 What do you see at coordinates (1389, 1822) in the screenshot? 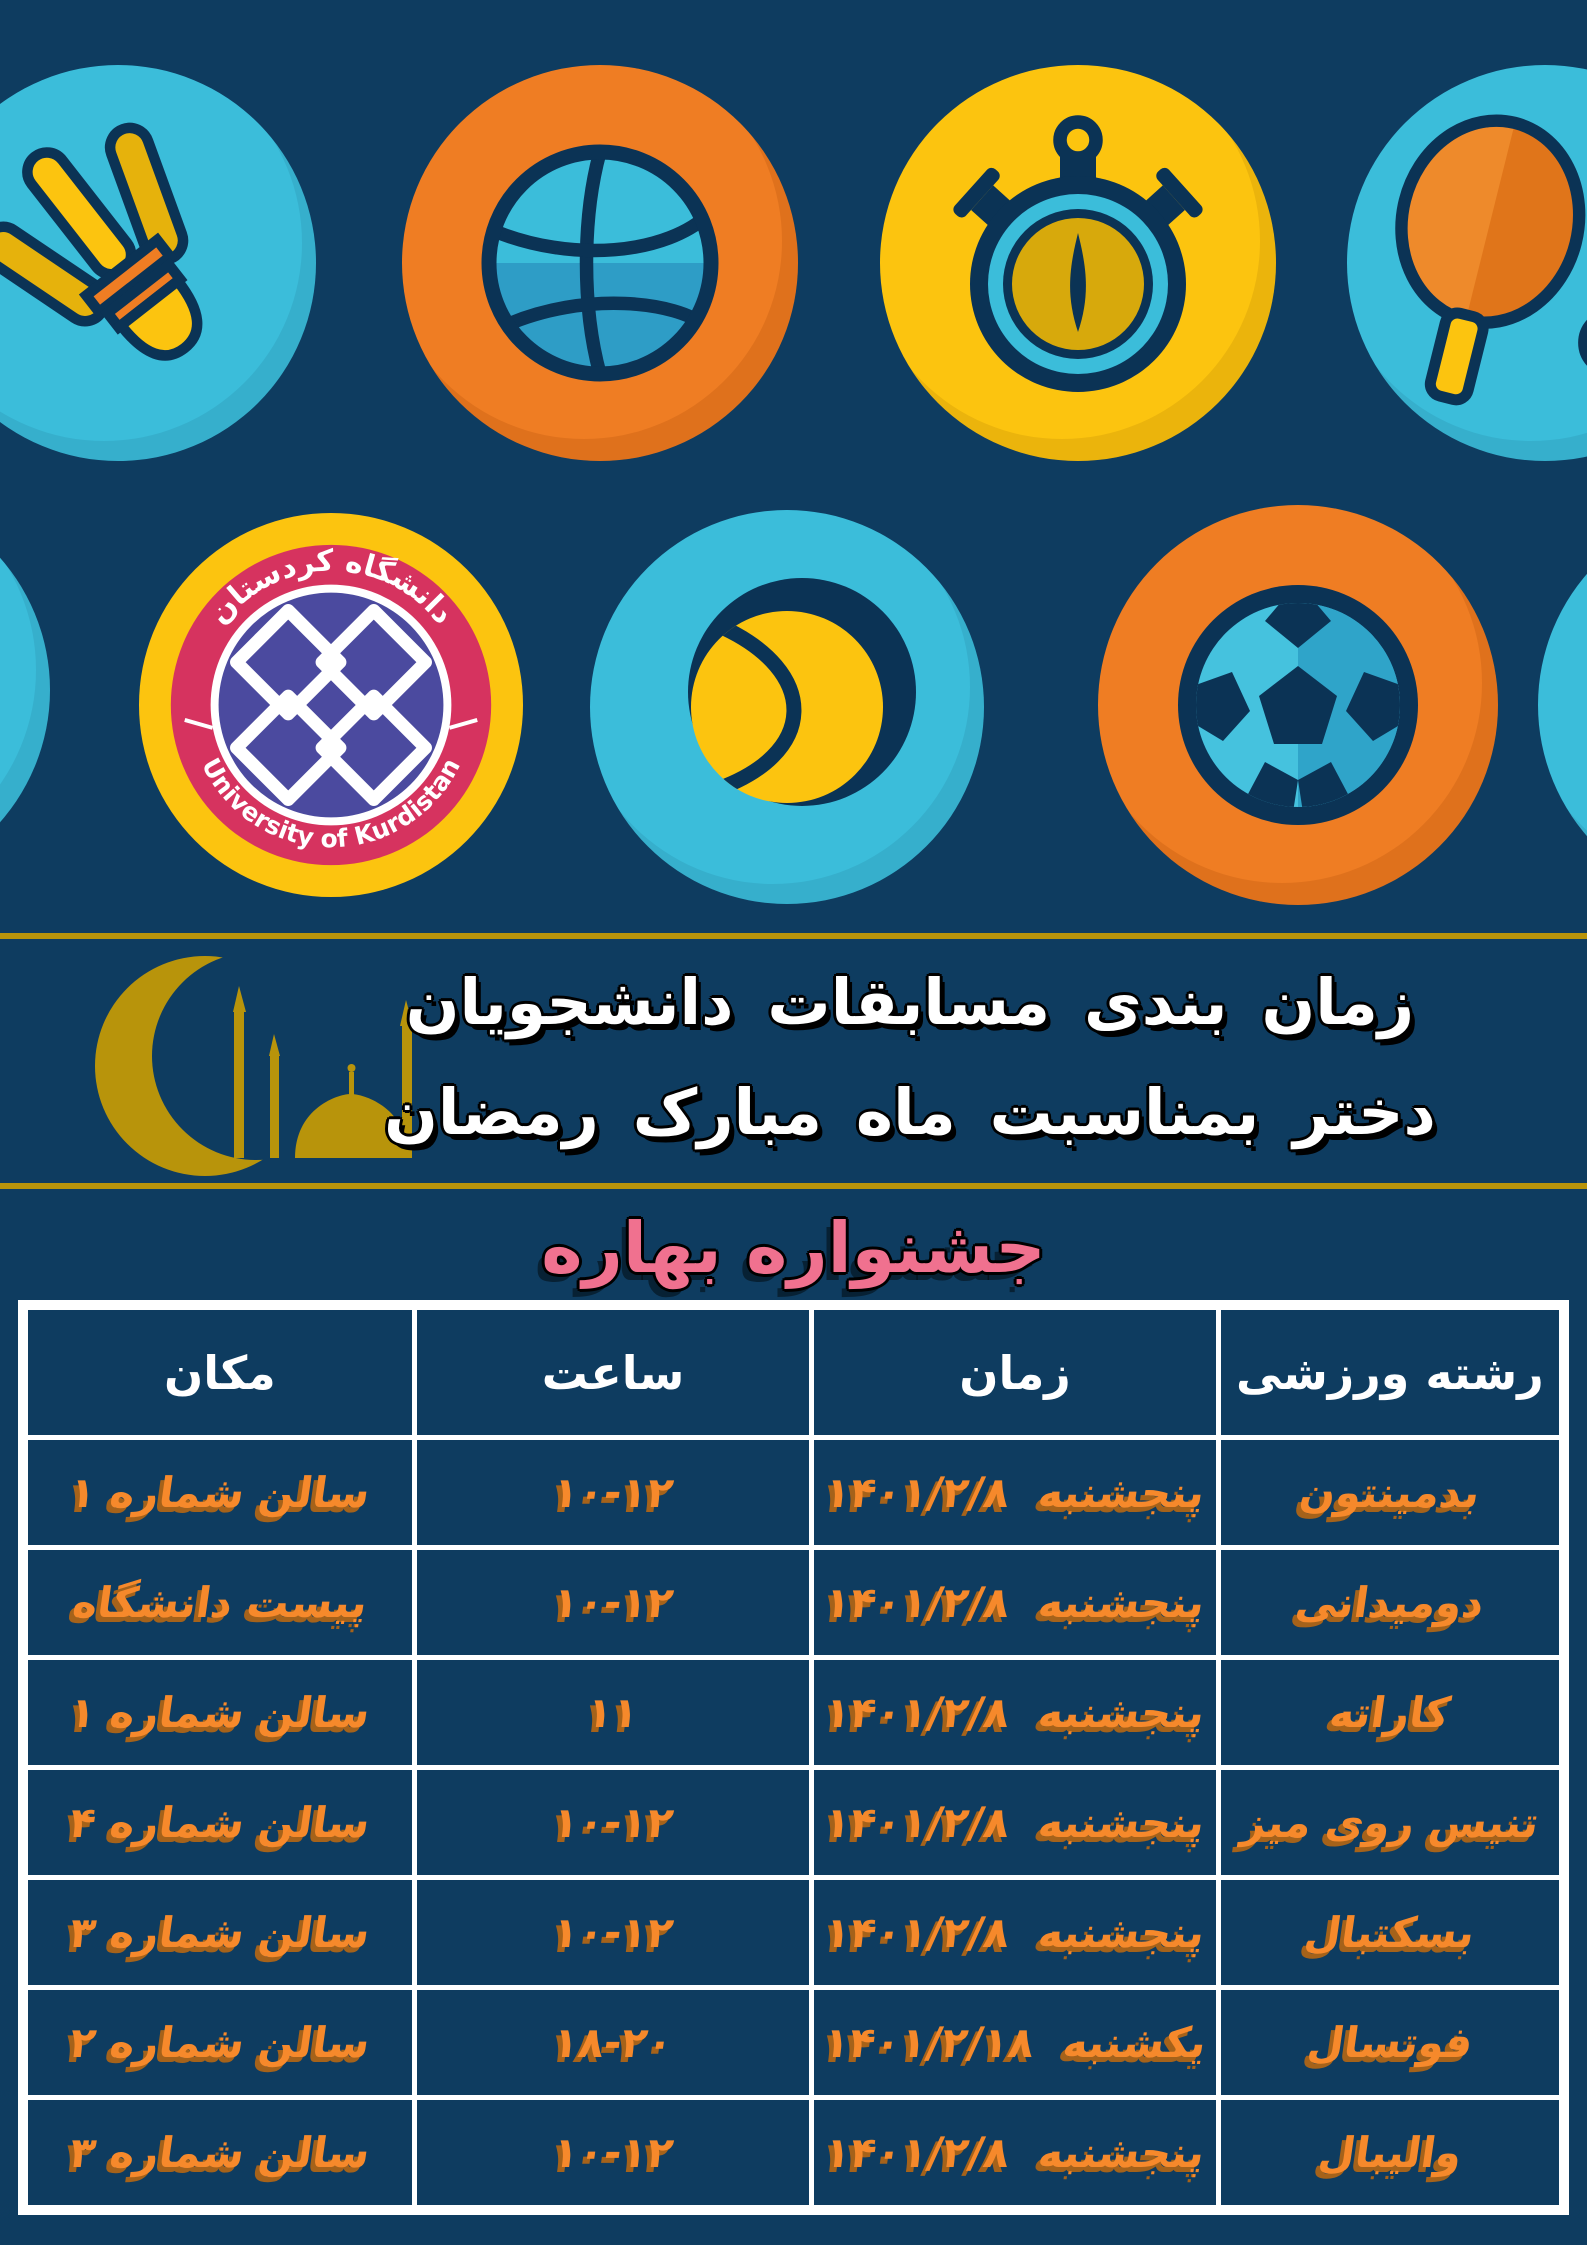
I see `sport-cell: تنیس روی میز` at bounding box center [1389, 1822].